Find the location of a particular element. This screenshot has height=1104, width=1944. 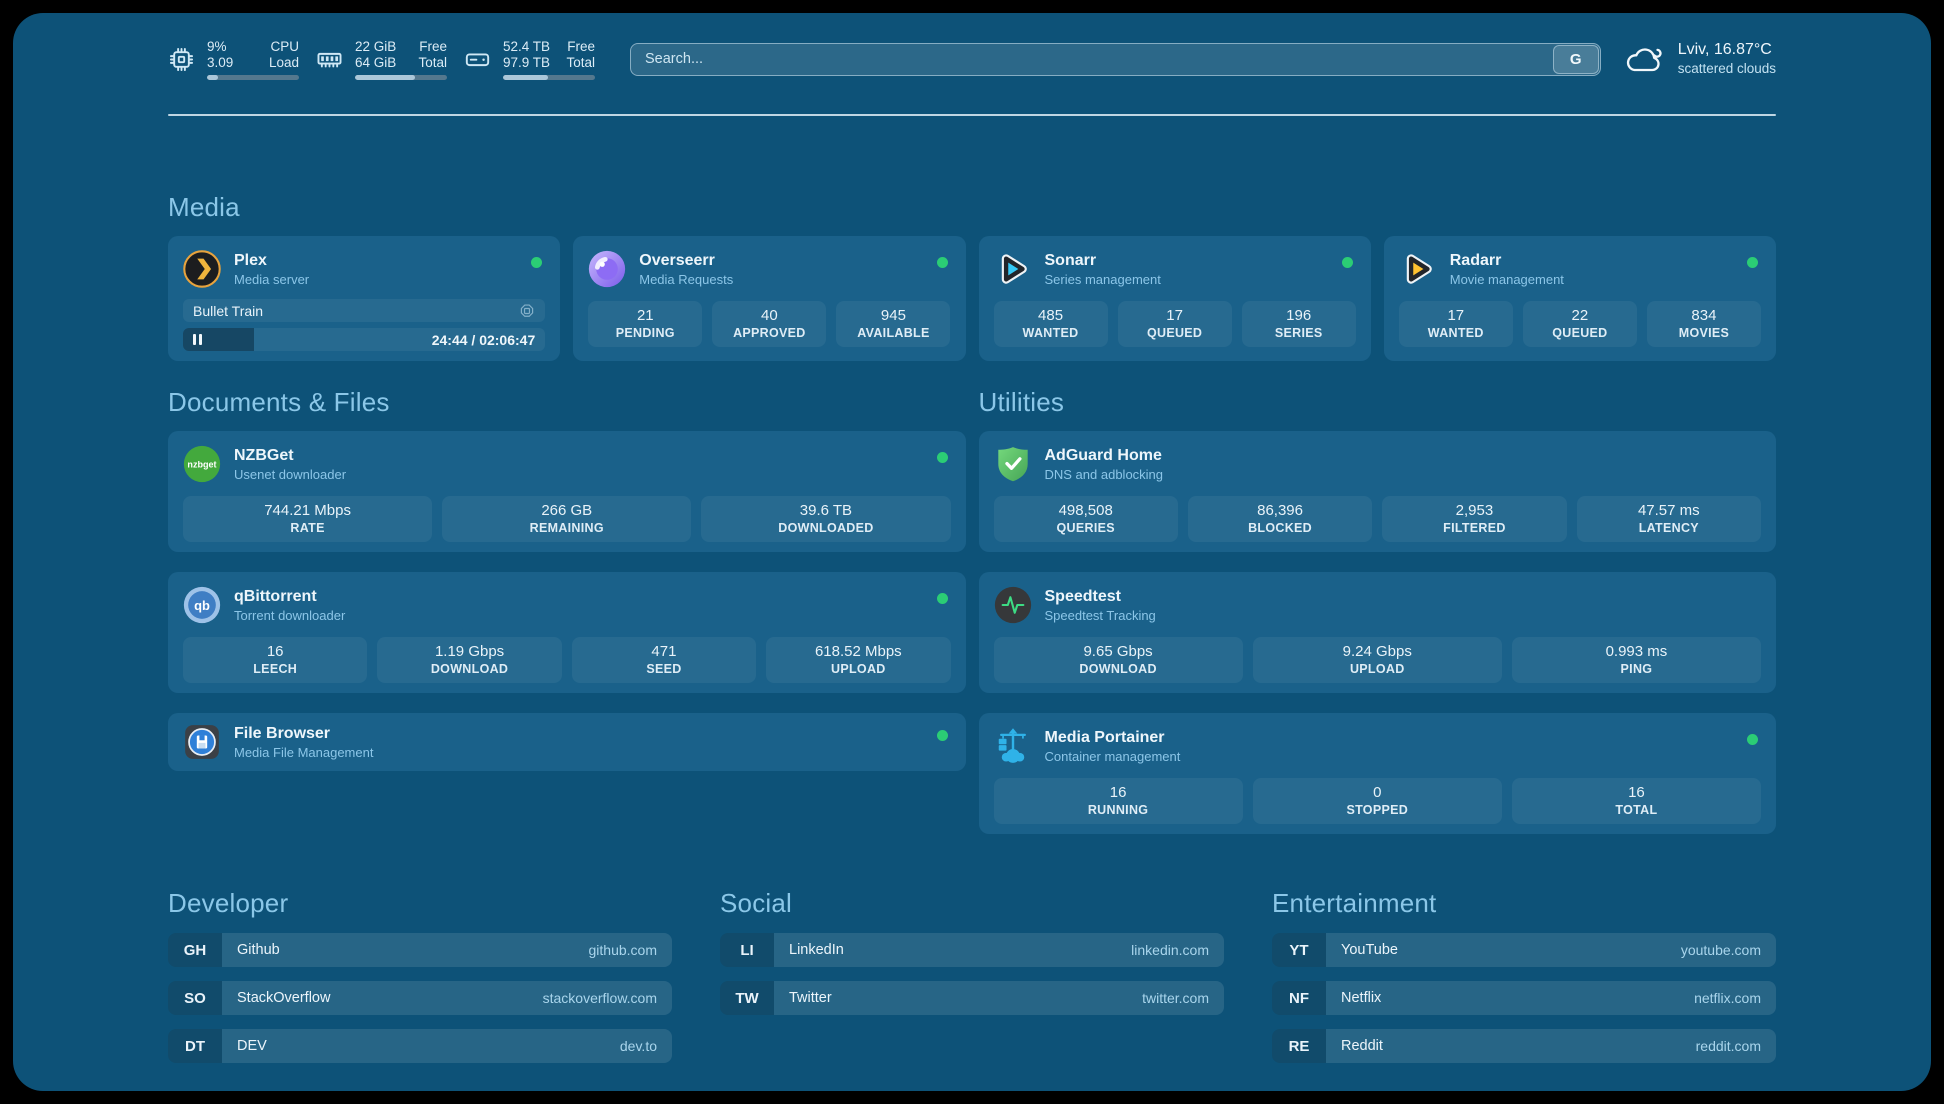

stat-tile: 1.19 Gbps DOWNLOAD is located at coordinates (469, 660).